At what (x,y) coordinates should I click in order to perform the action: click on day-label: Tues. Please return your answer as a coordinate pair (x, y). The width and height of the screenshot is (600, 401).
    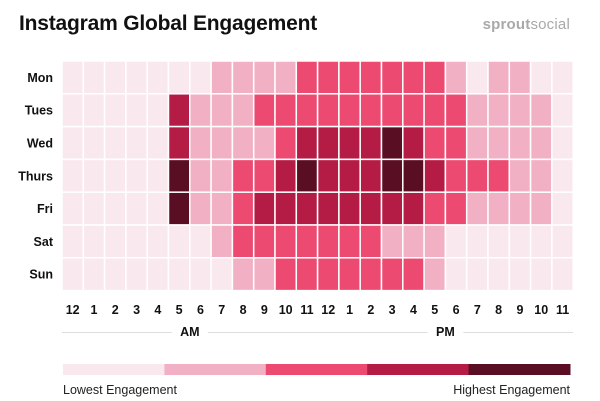
    Looking at the image, I should click on (39, 111).